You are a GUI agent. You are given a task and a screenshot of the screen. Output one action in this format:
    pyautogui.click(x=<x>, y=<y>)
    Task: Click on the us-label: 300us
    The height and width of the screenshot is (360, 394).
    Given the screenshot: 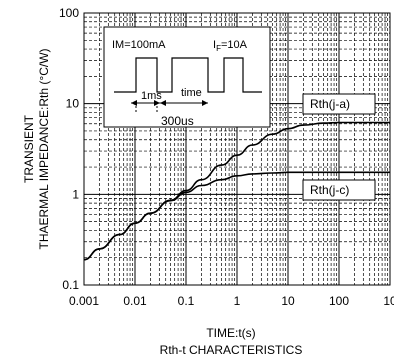 What is the action you would take?
    pyautogui.click(x=177, y=121)
    